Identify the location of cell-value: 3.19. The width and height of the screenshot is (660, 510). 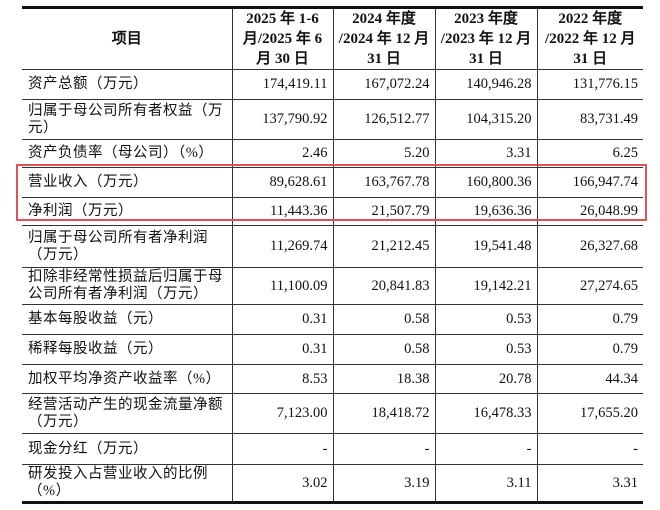
(384, 484).